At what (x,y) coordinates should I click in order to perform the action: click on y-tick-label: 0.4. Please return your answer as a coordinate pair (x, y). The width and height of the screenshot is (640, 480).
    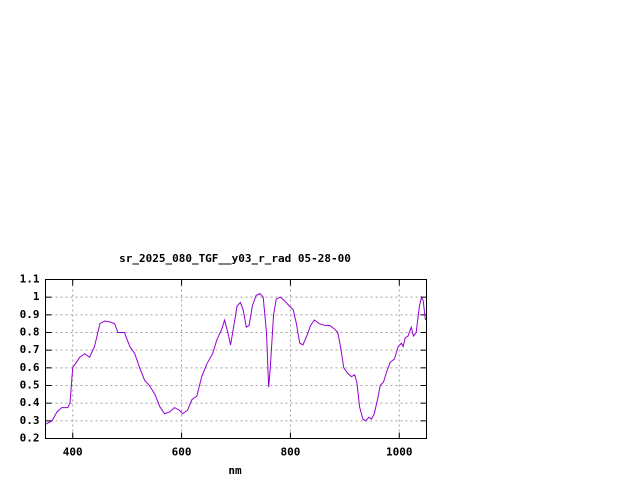
    Looking at the image, I should click on (30, 402).